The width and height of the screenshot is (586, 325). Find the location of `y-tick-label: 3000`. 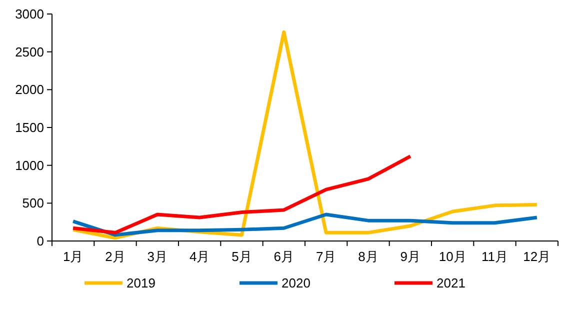

y-tick-label: 3000 is located at coordinates (29, 14).